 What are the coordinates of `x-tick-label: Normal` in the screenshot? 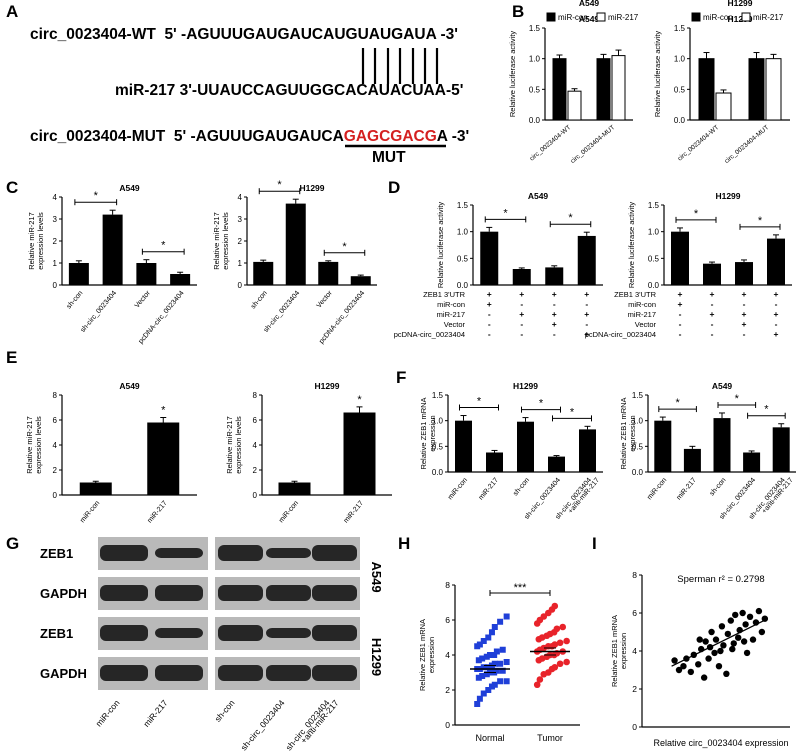 It's located at (489, 738).